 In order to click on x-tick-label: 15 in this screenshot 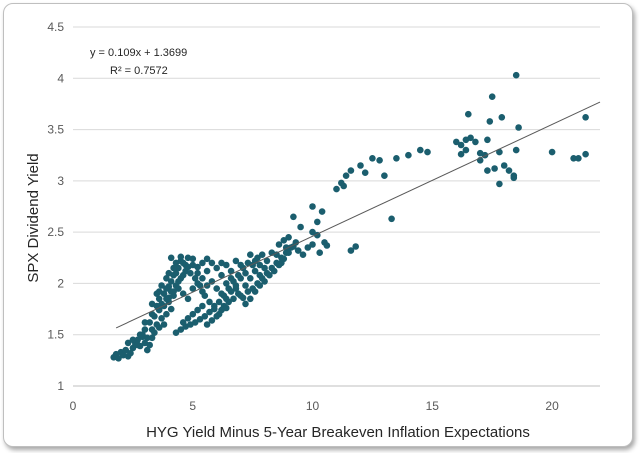, I will do `click(433, 406)`.